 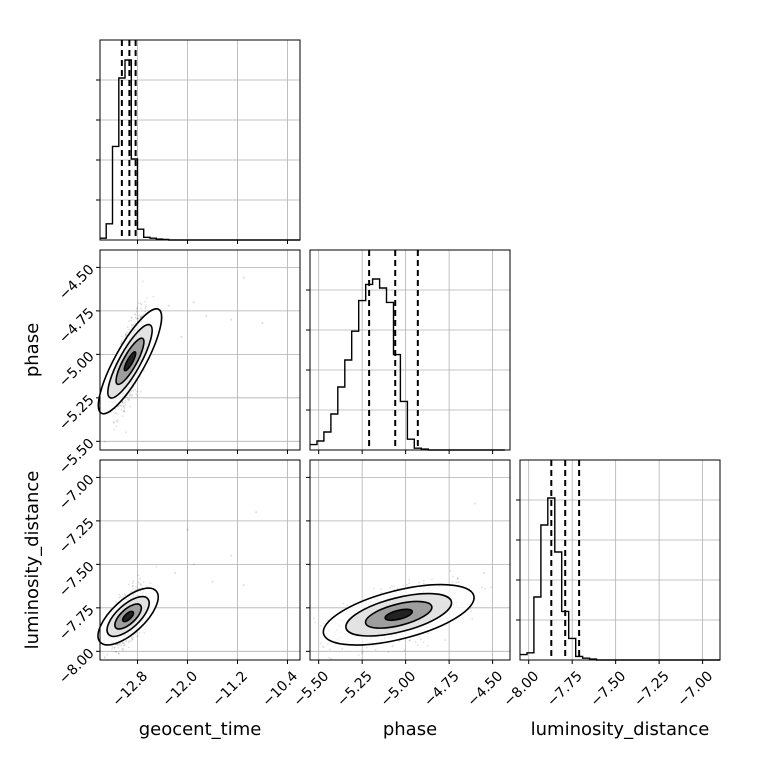 I want to click on y-tick-label: −4.50, so click(x=77, y=283).